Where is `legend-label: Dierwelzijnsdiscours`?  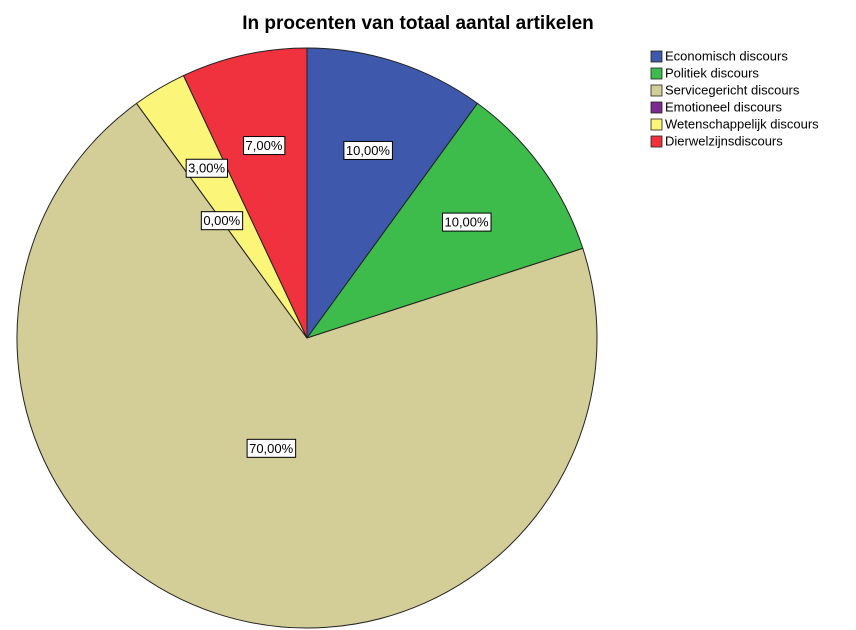 legend-label: Dierwelzijnsdiscours is located at coordinates (724, 140).